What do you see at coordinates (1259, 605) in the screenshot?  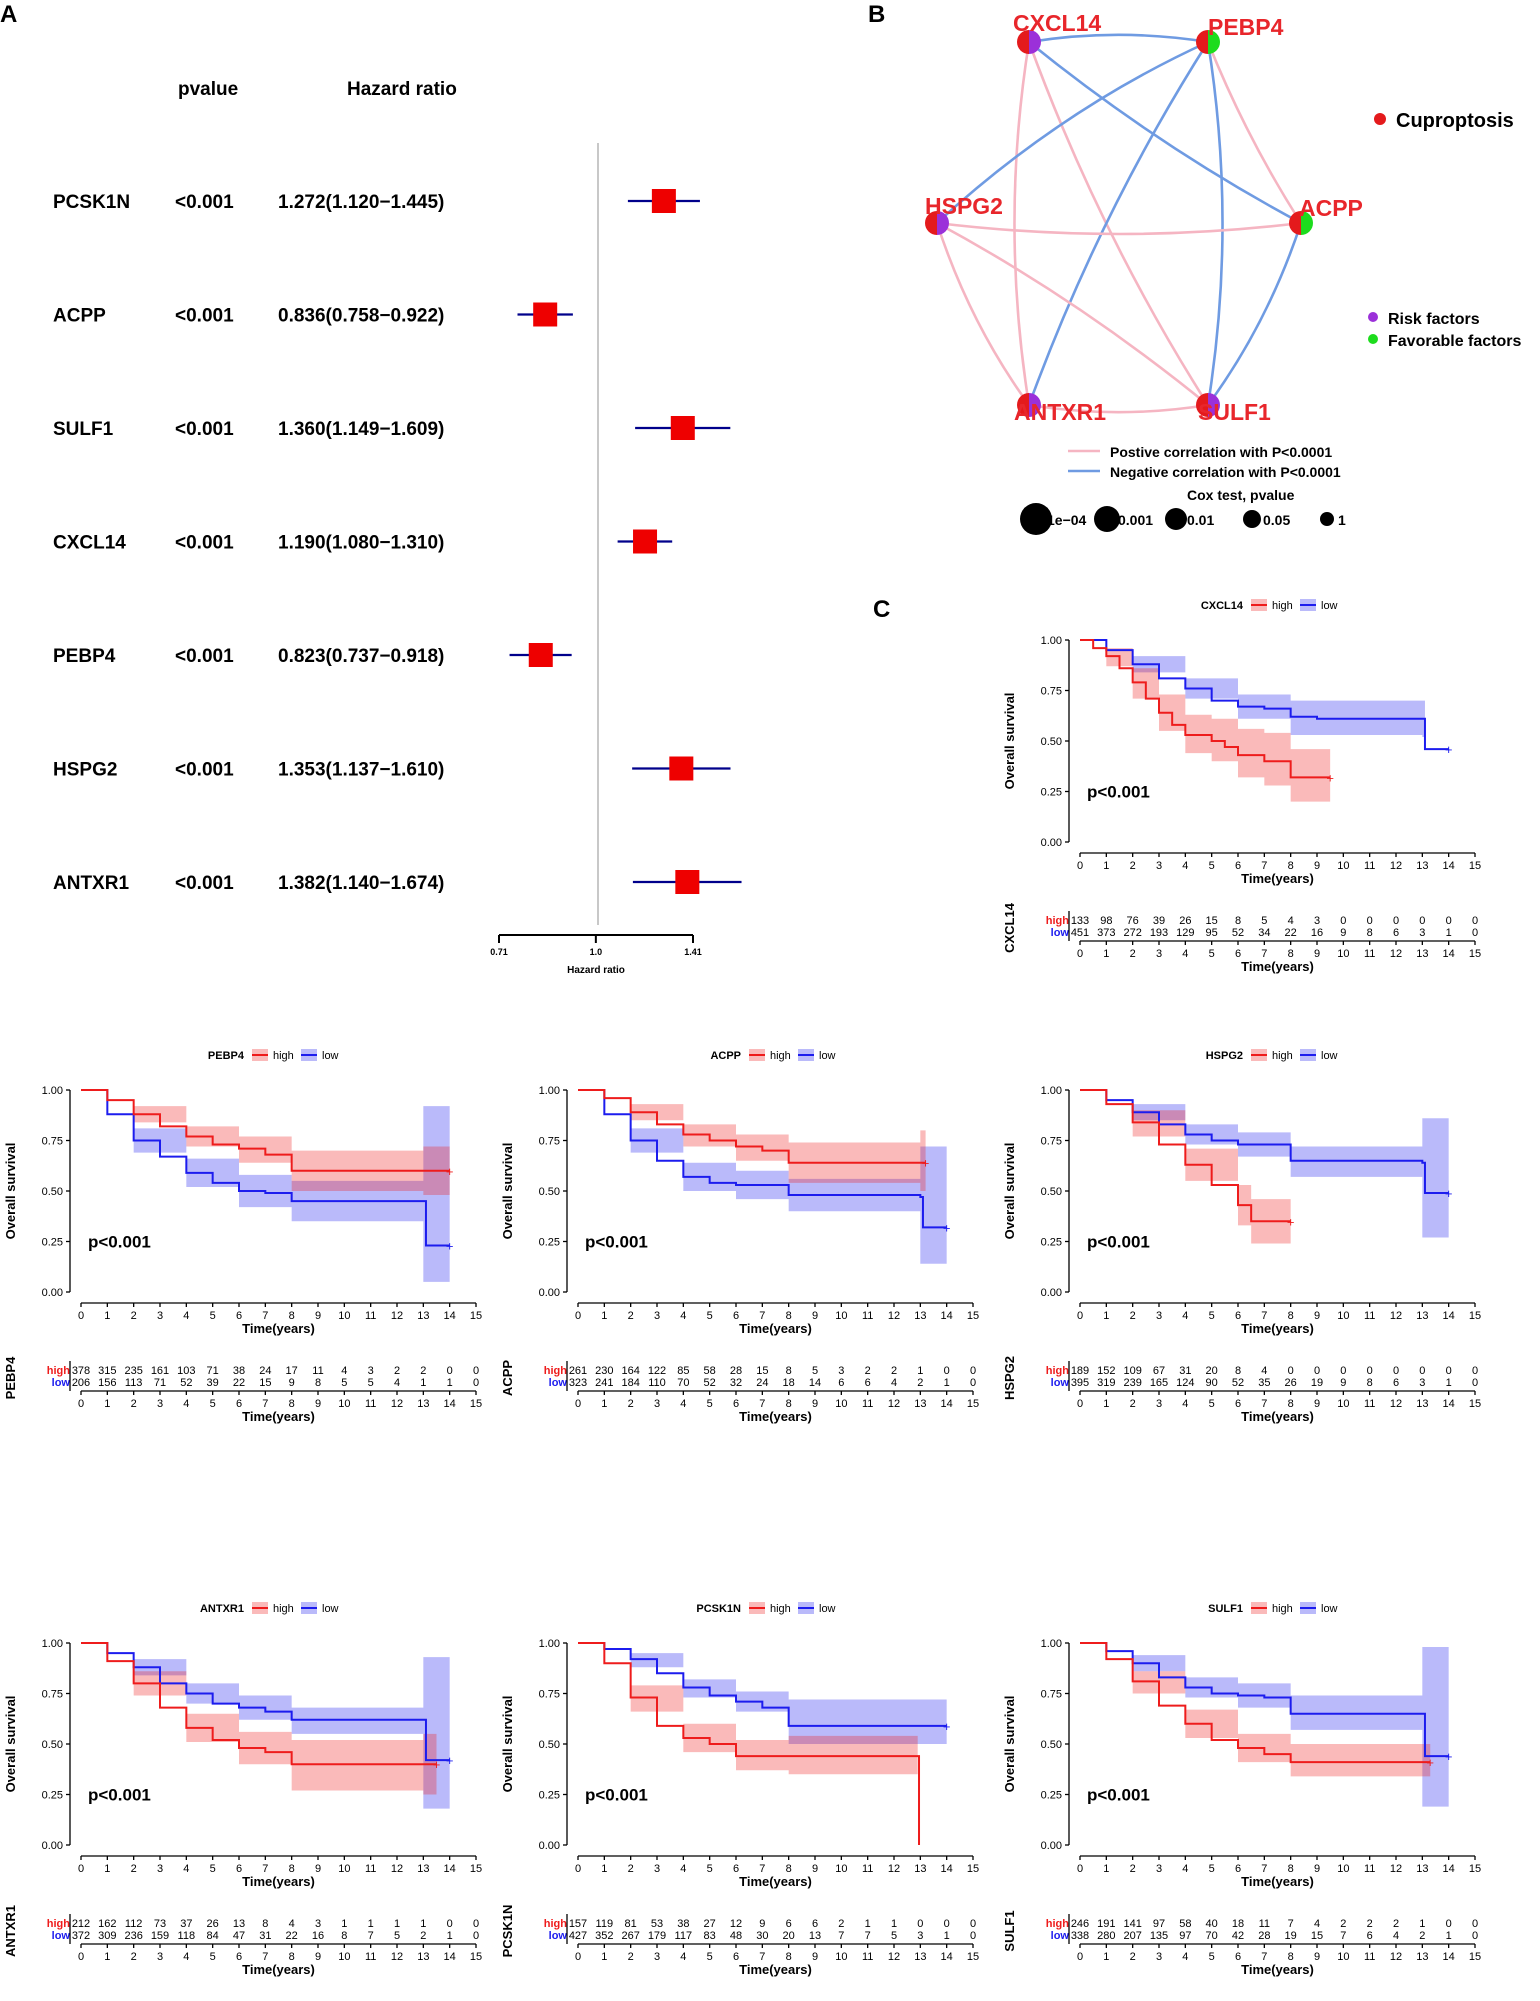 I see `km-legend-high-swatch` at bounding box center [1259, 605].